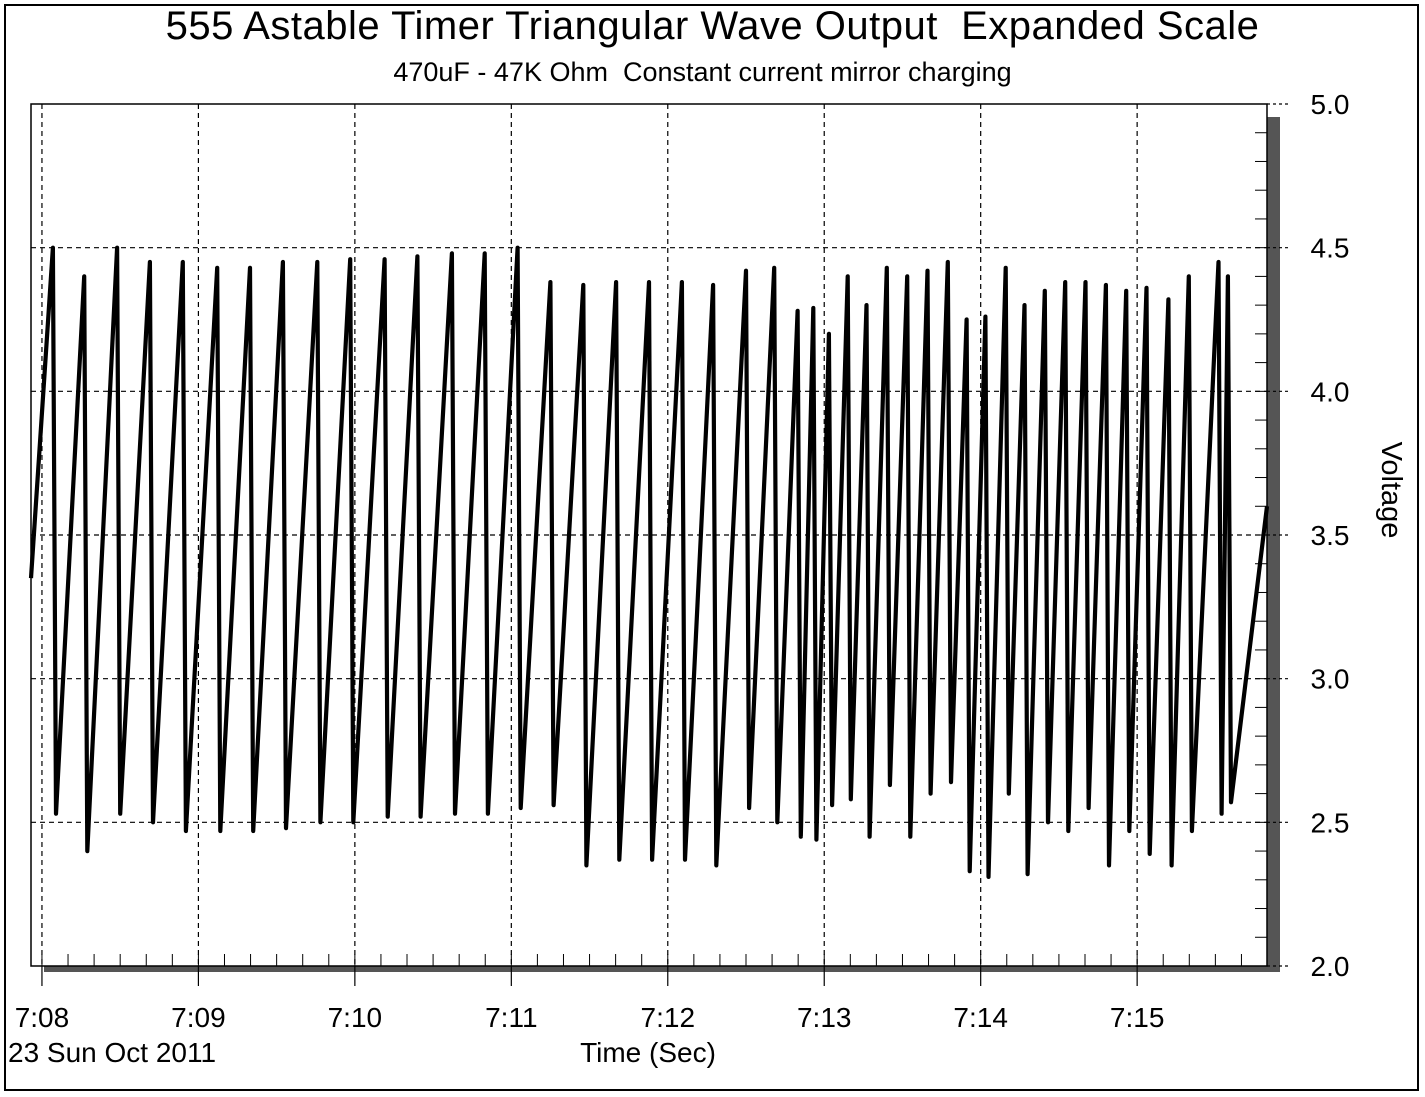 This screenshot has width=1425, height=1097. Describe the element at coordinates (662, 968) in the screenshot. I see `plot-shadow-bottom` at that location.